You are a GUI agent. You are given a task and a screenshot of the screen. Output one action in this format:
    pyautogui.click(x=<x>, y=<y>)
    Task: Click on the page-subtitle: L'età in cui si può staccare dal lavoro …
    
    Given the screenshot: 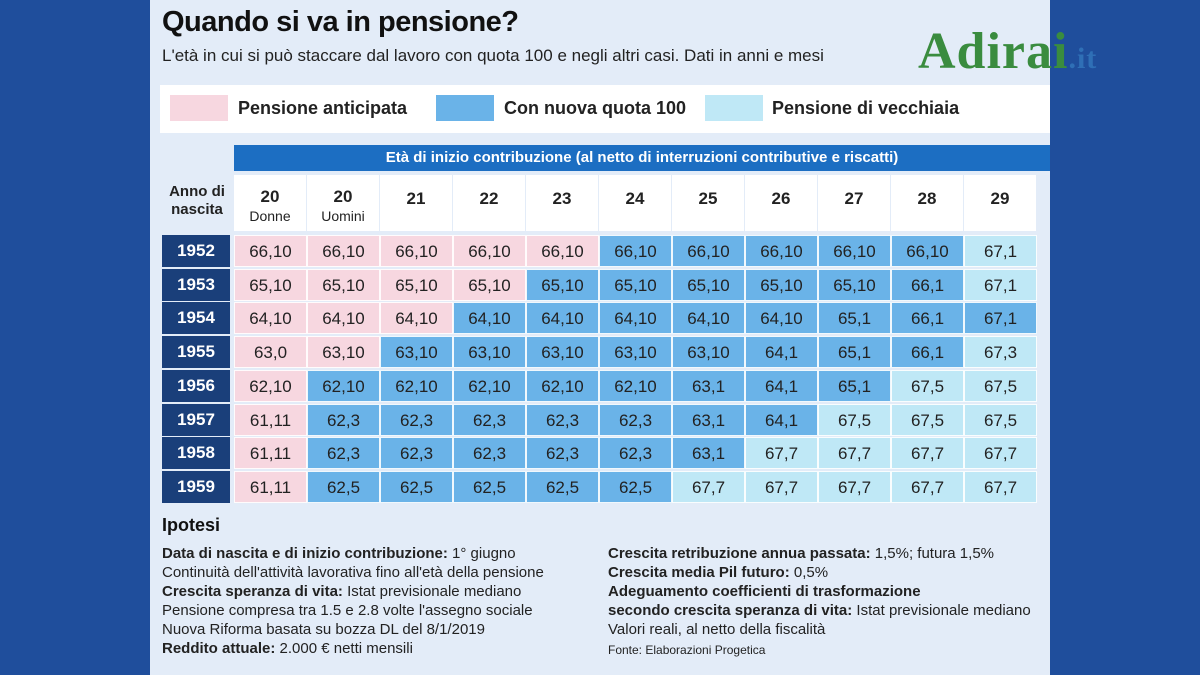 What is the action you would take?
    pyautogui.click(x=493, y=55)
    